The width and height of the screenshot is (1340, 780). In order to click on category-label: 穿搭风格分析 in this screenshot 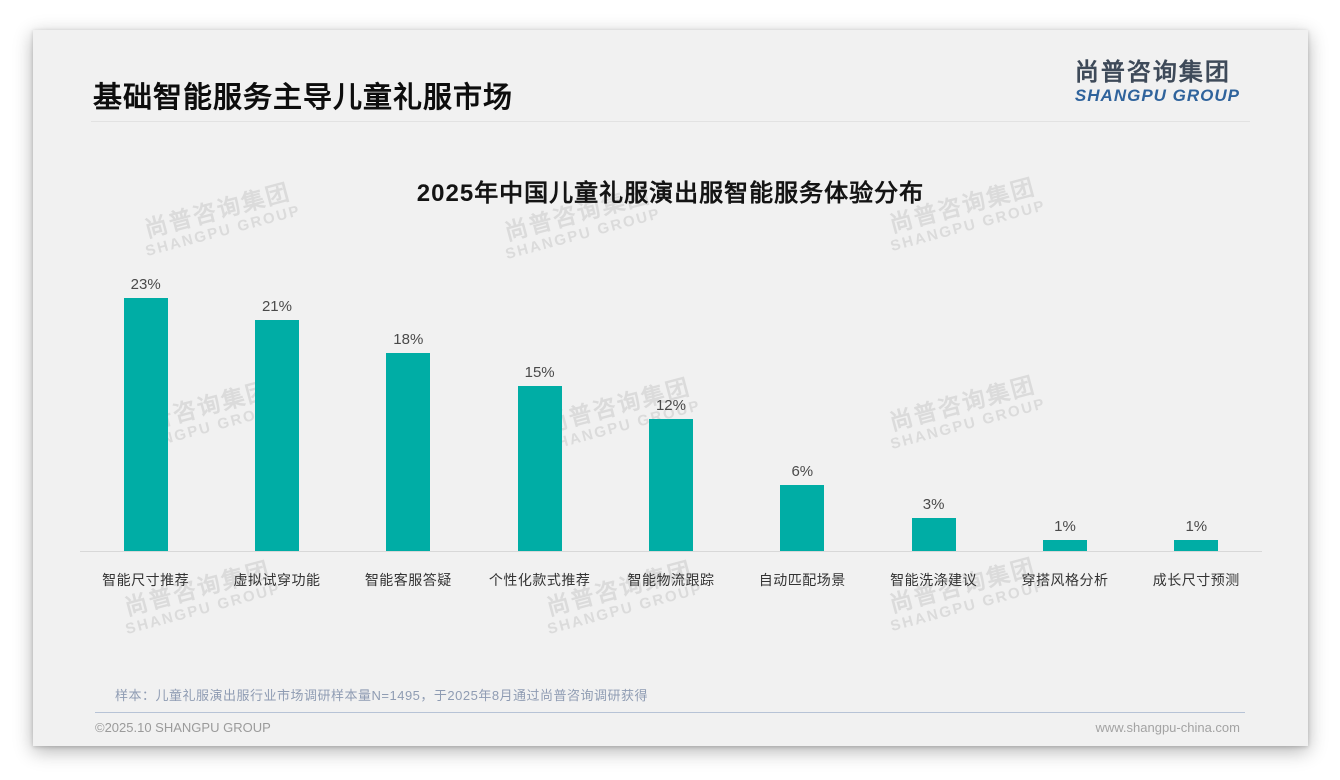, I will do `click(1065, 580)`.